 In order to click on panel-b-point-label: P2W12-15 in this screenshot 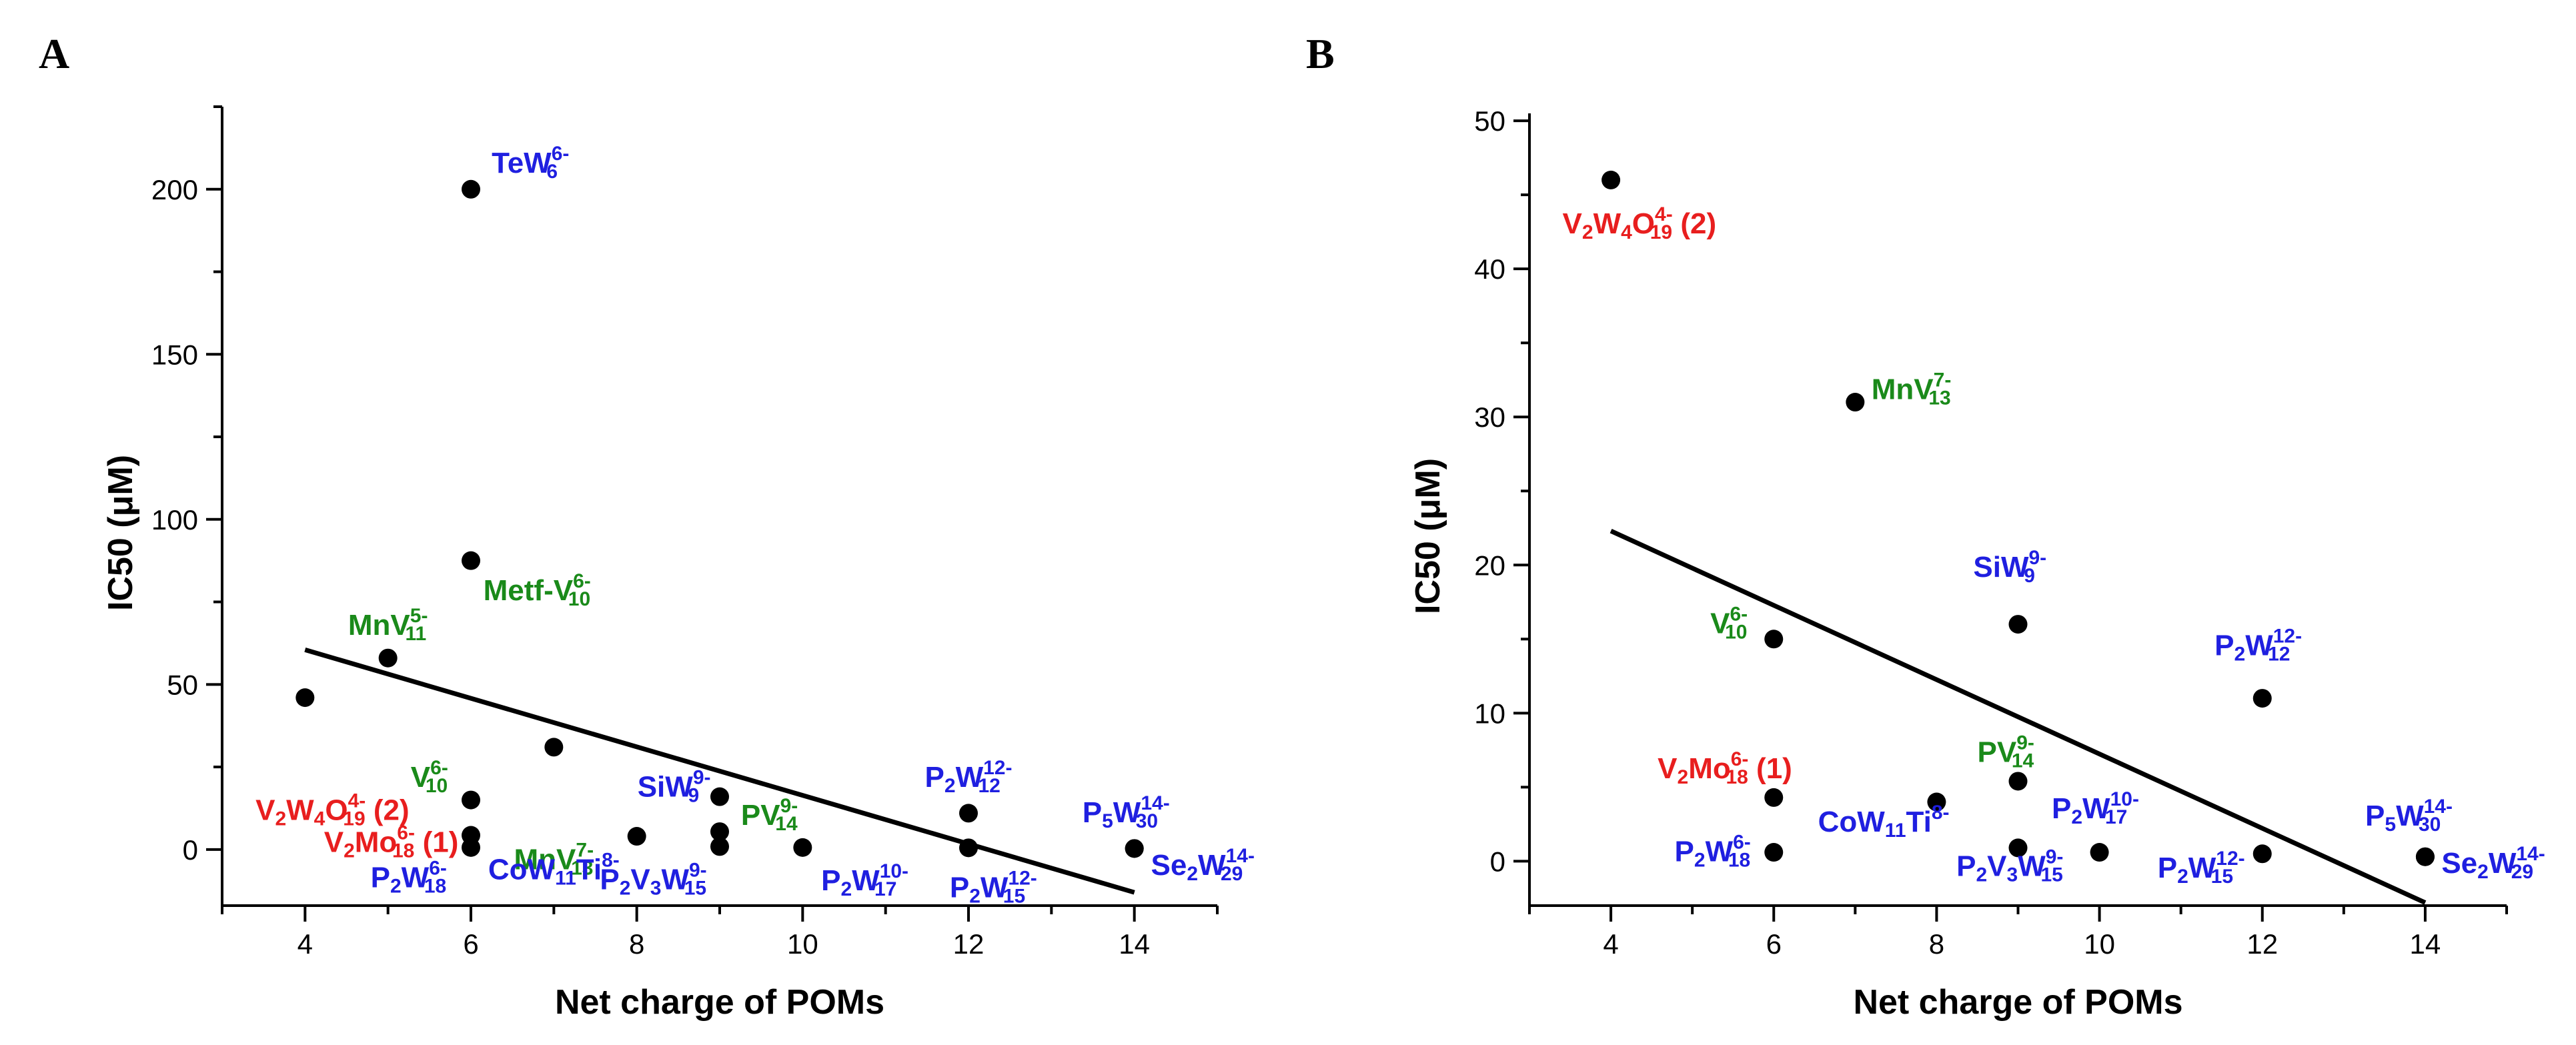, I will do `click(2201, 868)`.